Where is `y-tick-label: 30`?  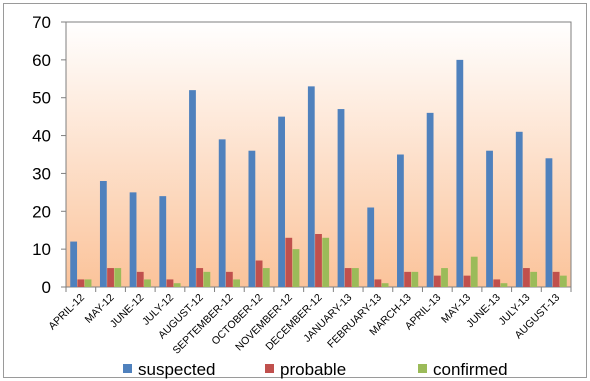
y-tick-label: 30 is located at coordinates (41, 173).